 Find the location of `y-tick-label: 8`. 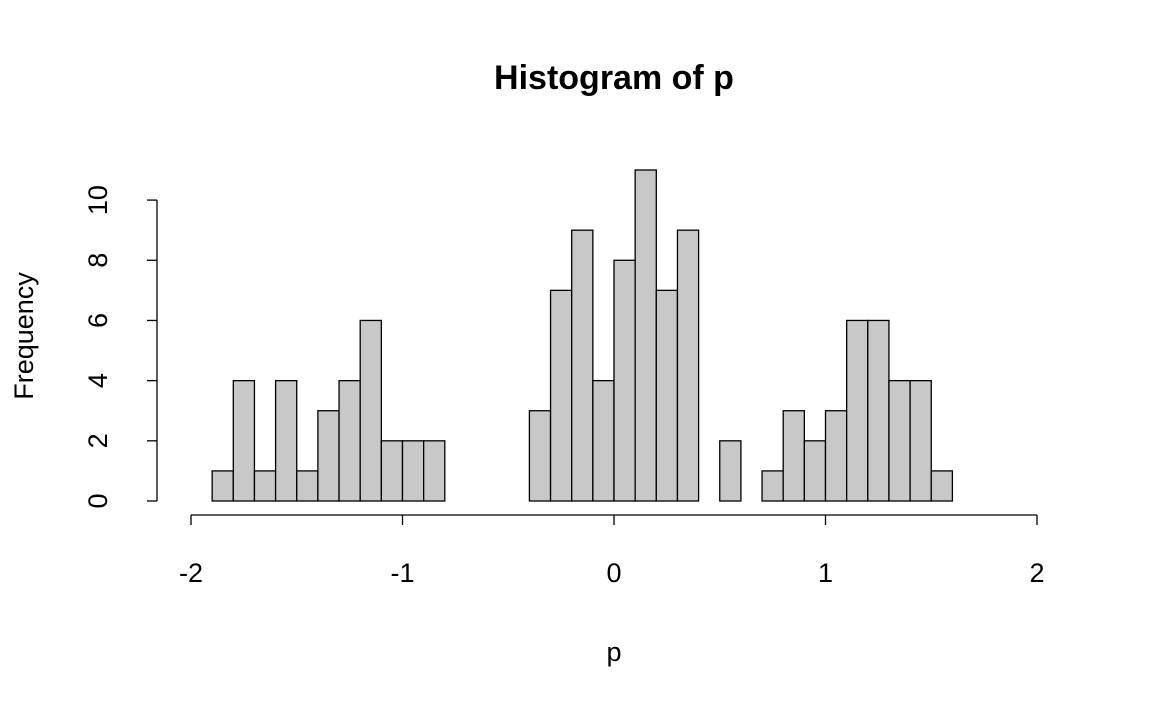

y-tick-label: 8 is located at coordinates (98, 260).